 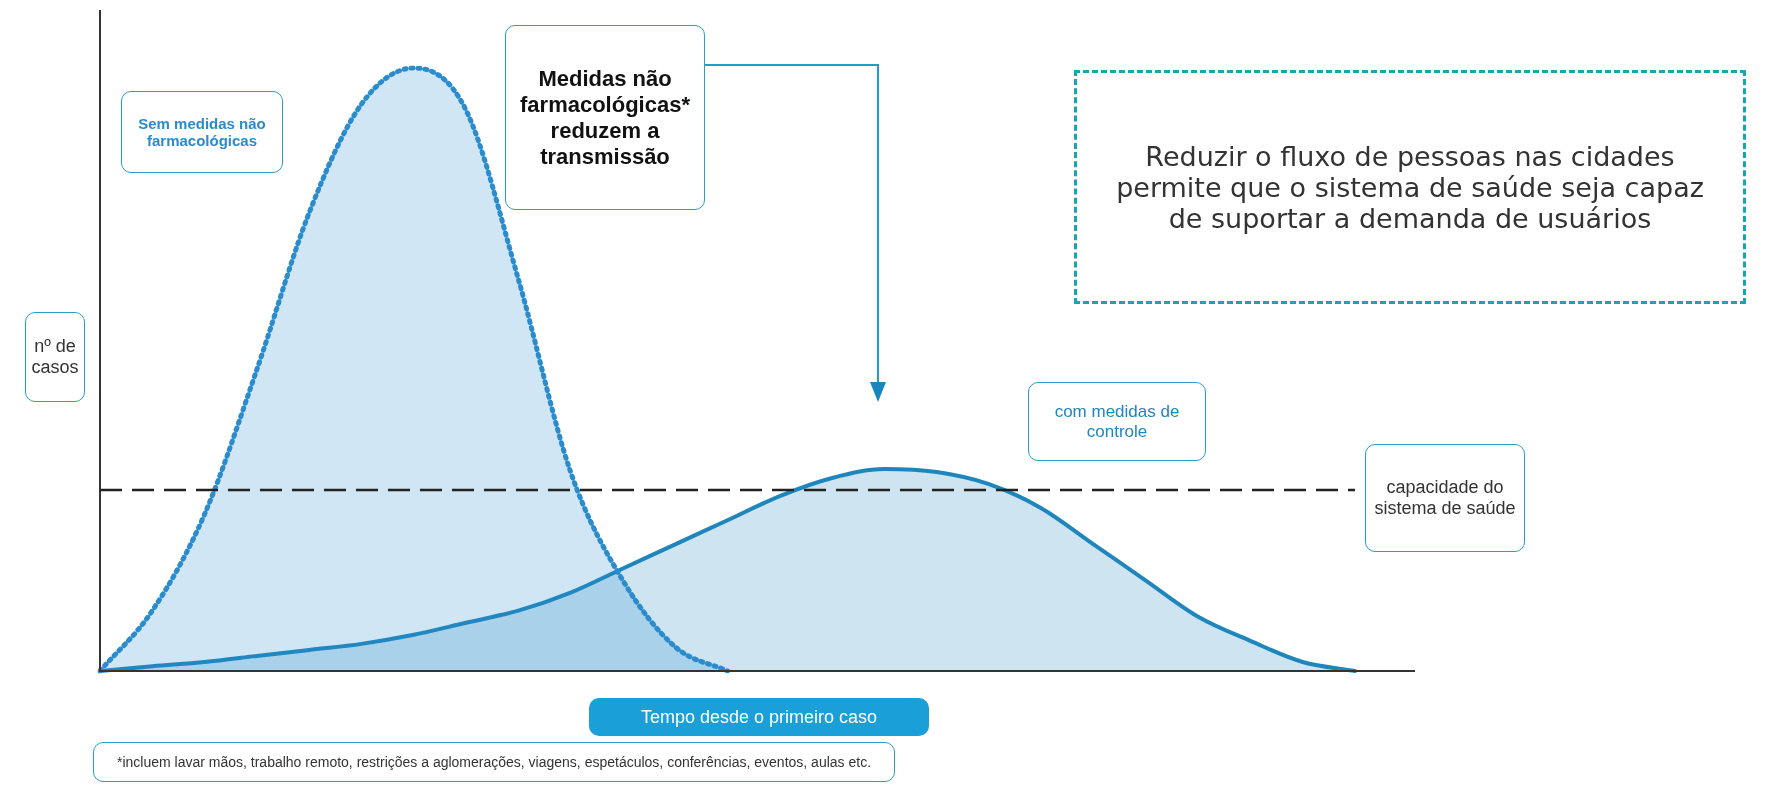 What do you see at coordinates (494, 762) in the screenshot?
I see `text: *incluem lavar mãos, trabalho remoto, restrições a aglomerações, viagens, espetáculos, conferências, eventos, aulas etc.` at bounding box center [494, 762].